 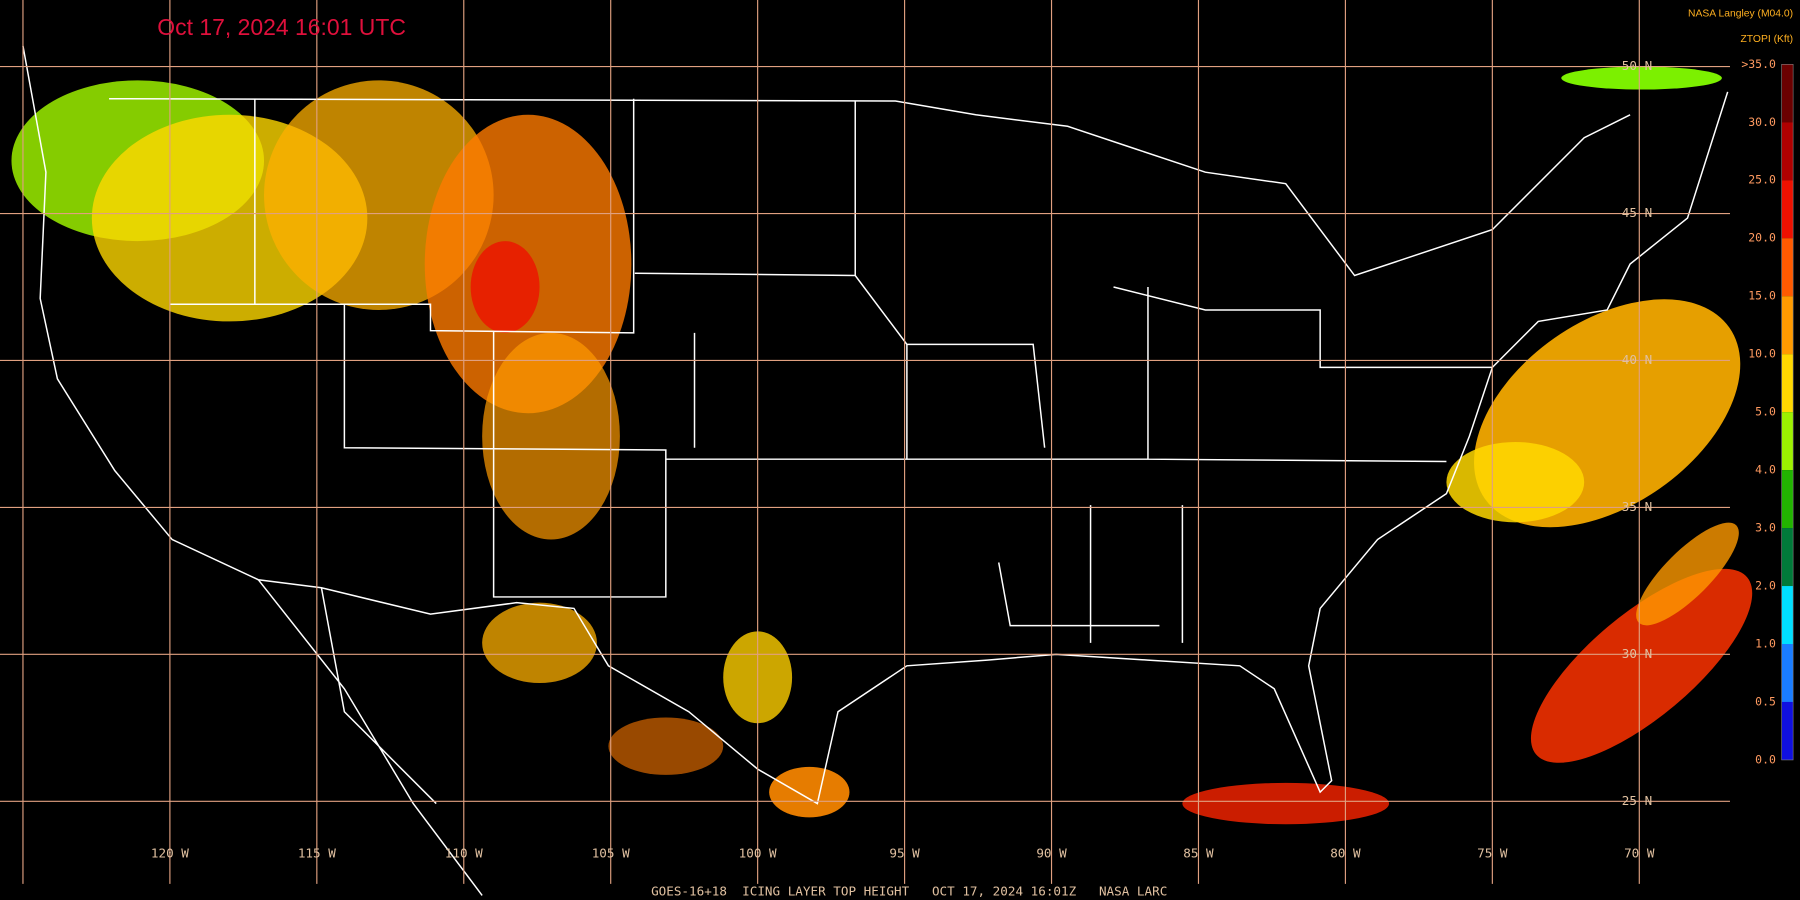 I want to click on legend-level: 25.0, so click(x=1762, y=180).